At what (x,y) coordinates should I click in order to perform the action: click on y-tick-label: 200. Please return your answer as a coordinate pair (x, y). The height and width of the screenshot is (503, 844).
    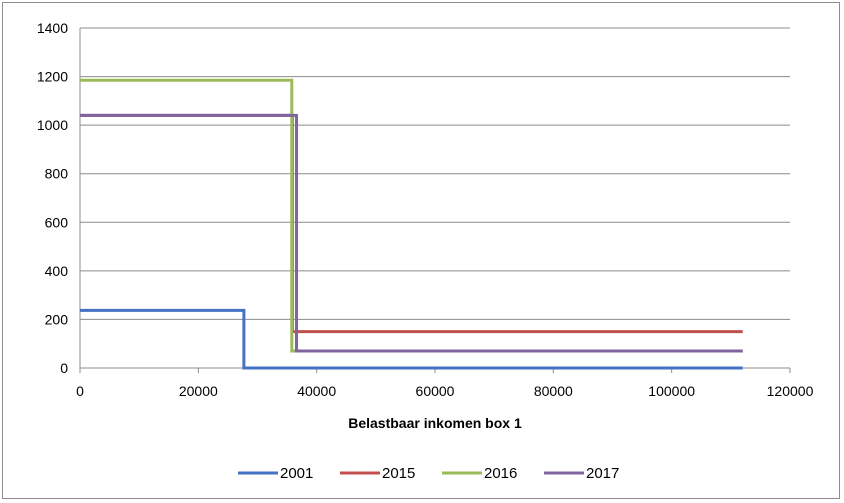
    Looking at the image, I should click on (57, 319).